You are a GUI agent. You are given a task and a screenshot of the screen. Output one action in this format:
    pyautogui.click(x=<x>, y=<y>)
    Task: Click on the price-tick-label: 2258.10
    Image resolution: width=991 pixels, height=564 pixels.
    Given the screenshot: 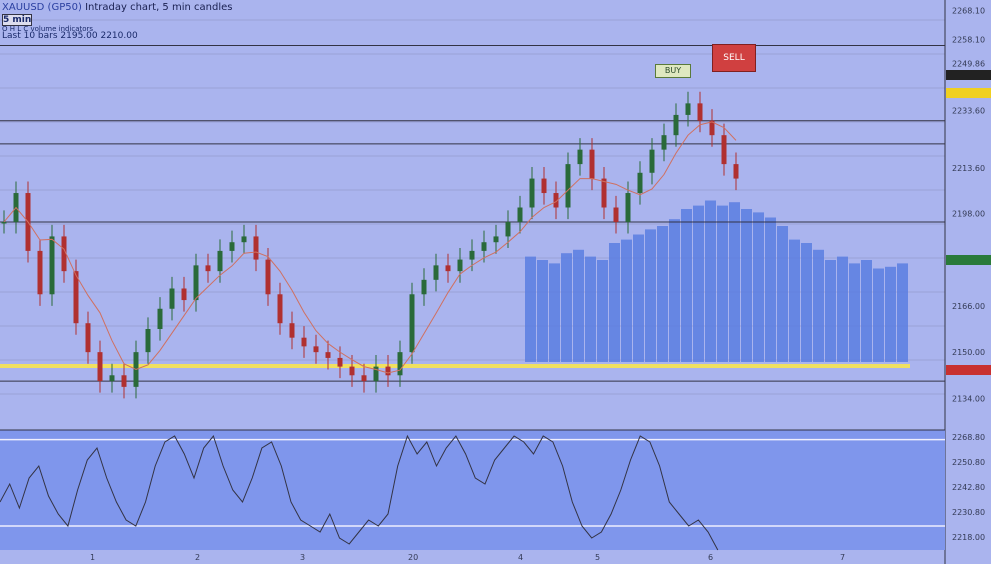 What is the action you would take?
    pyautogui.click(x=968, y=39)
    